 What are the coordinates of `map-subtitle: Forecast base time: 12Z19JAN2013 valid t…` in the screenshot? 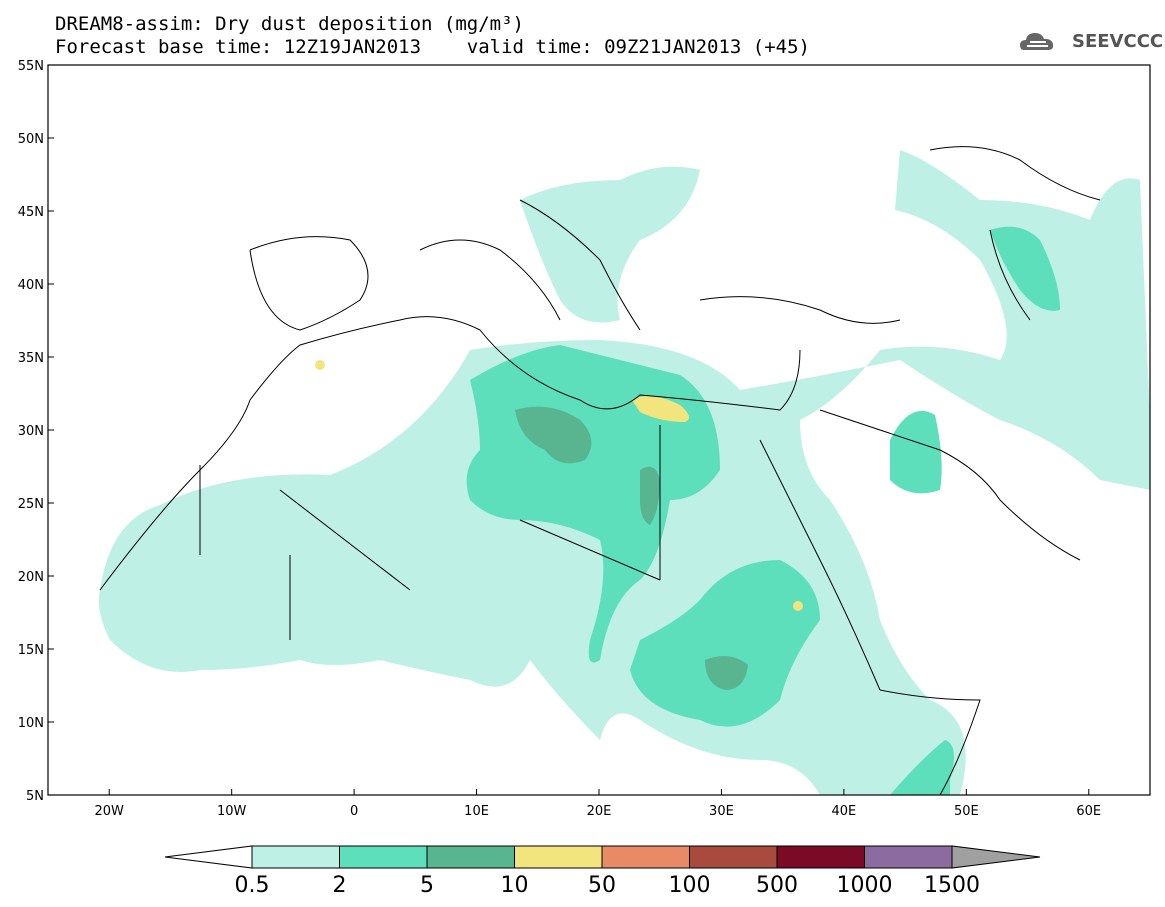 It's located at (432, 47).